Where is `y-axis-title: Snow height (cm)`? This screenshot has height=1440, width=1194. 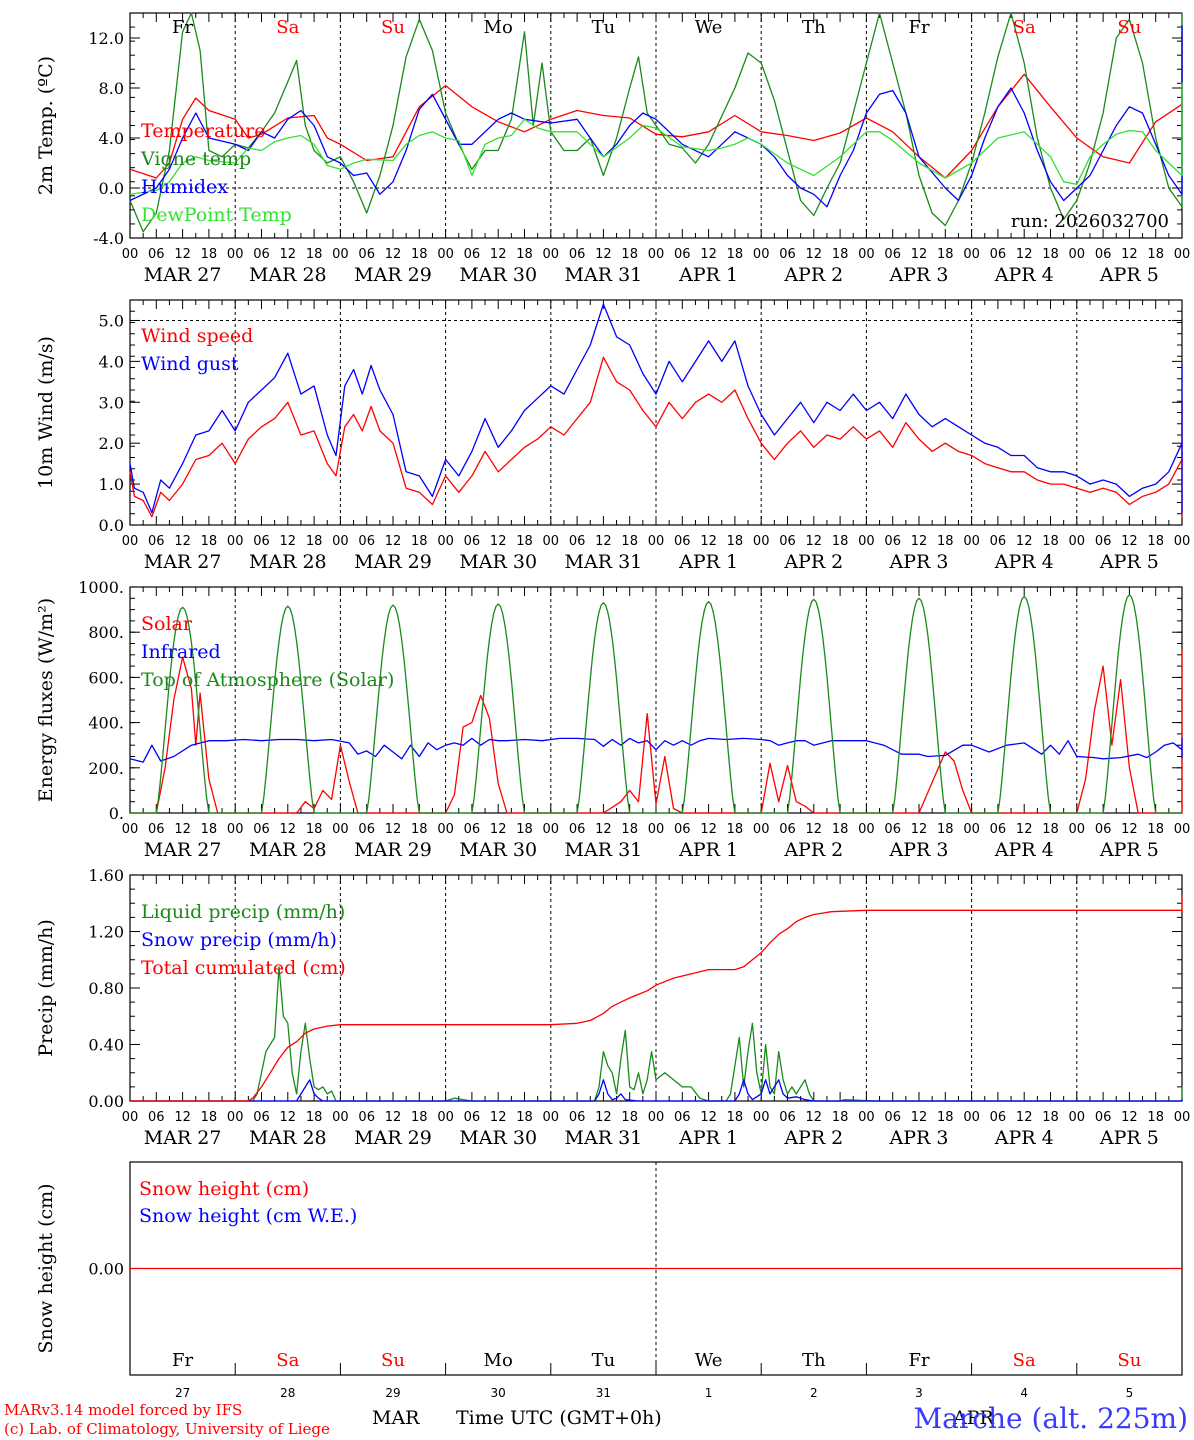
y-axis-title: Snow height (cm) is located at coordinates (46, 1268).